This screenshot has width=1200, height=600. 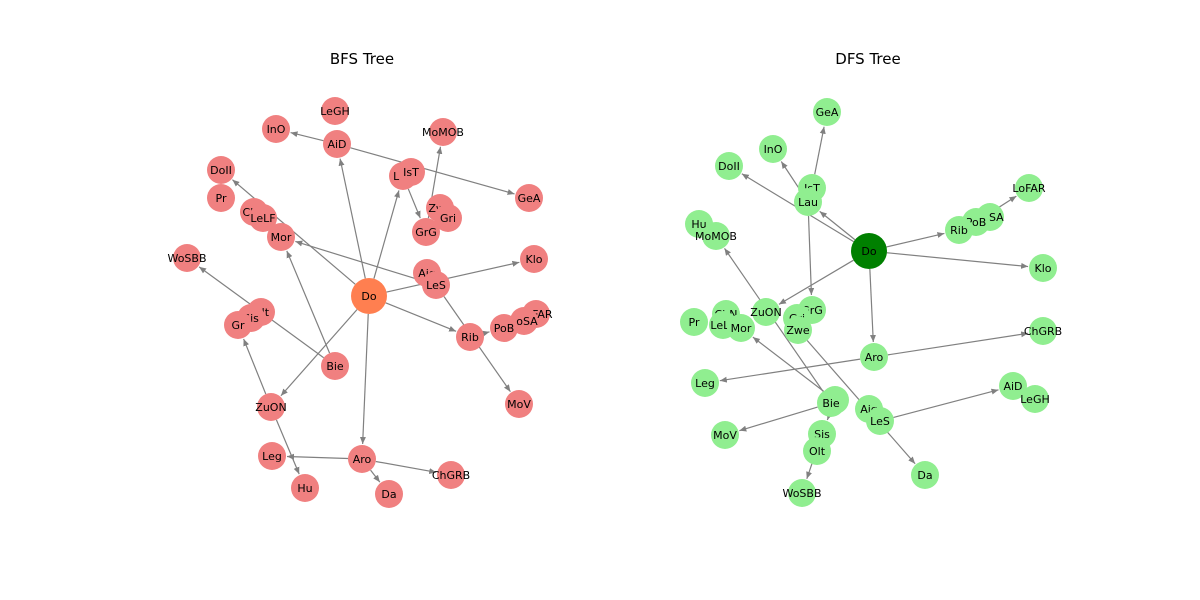 I want to click on bfs-edge-do-aro, so click(x=364, y=379).